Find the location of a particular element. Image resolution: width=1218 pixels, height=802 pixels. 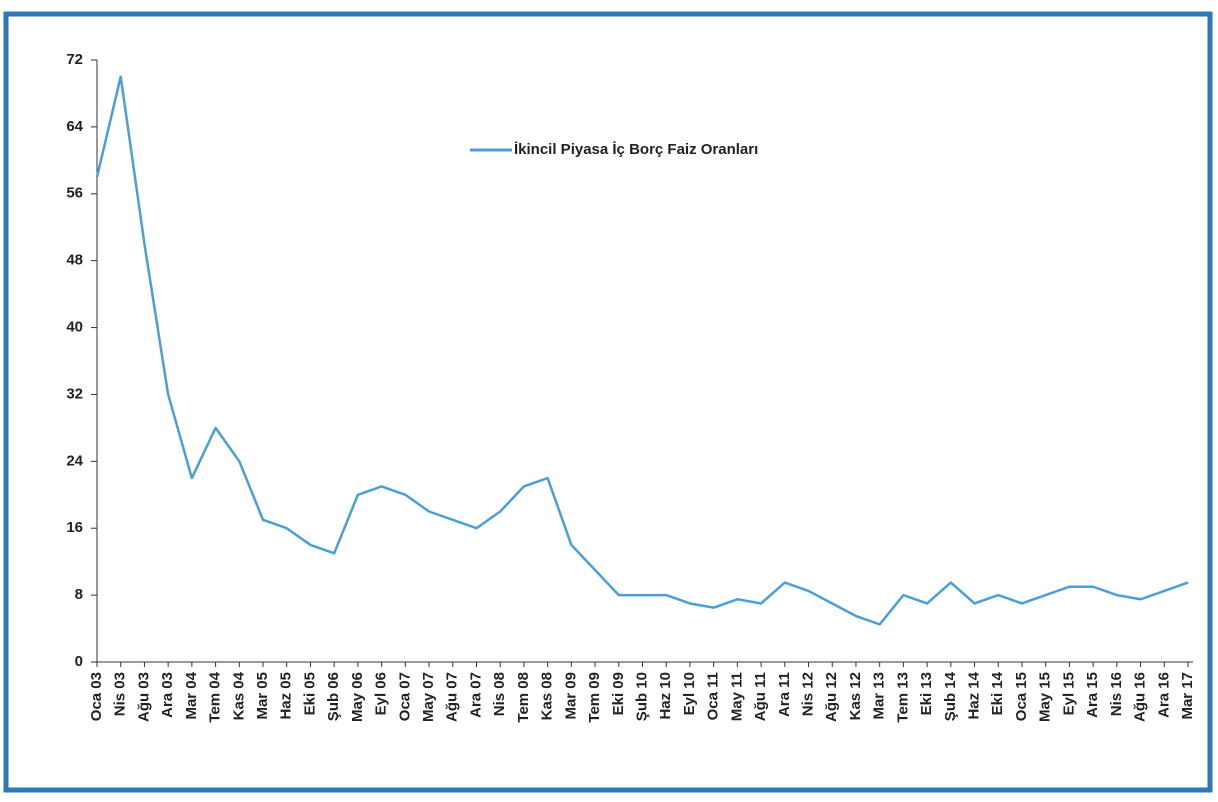

x-tick-label: Nis 16 is located at coordinates (1116, 694).